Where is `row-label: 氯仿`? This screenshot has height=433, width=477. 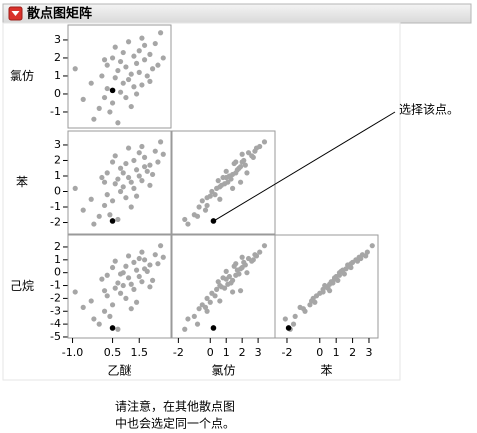 row-label: 氯仿 is located at coordinates (22, 76).